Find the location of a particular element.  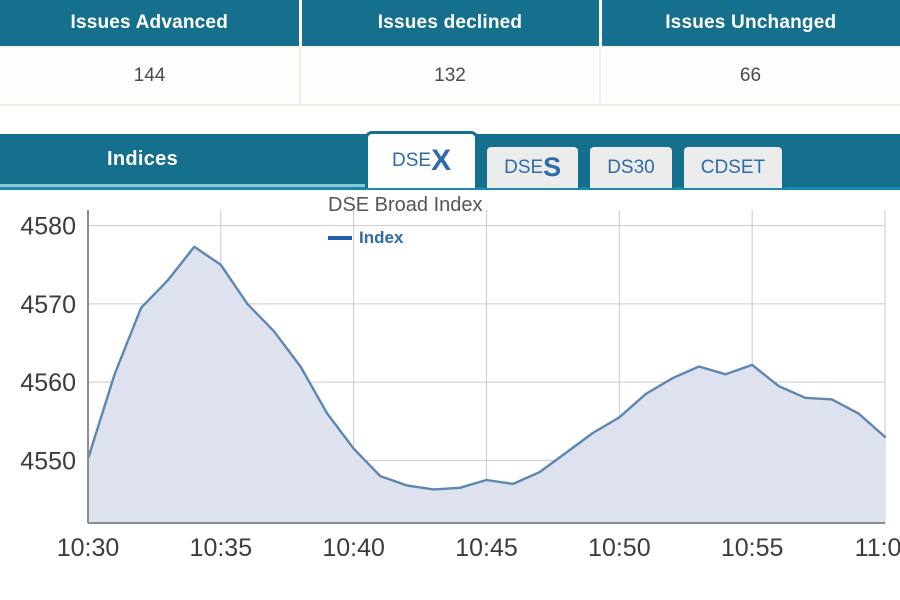

column-header-issues-declined: Issues declined is located at coordinates (451, 23).